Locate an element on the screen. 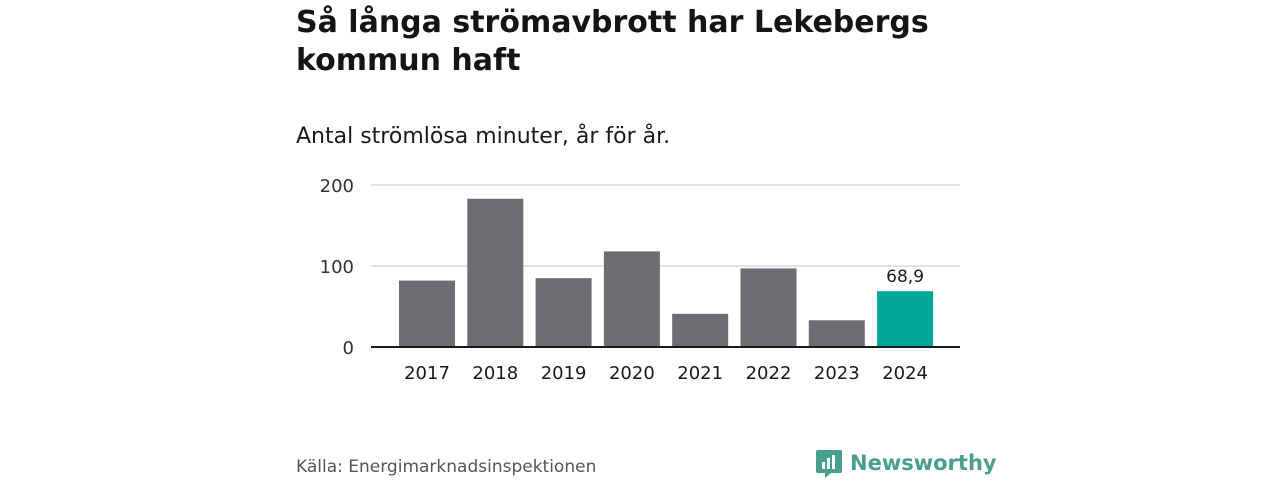  x-tick-label-2020: 2020 is located at coordinates (632, 373).